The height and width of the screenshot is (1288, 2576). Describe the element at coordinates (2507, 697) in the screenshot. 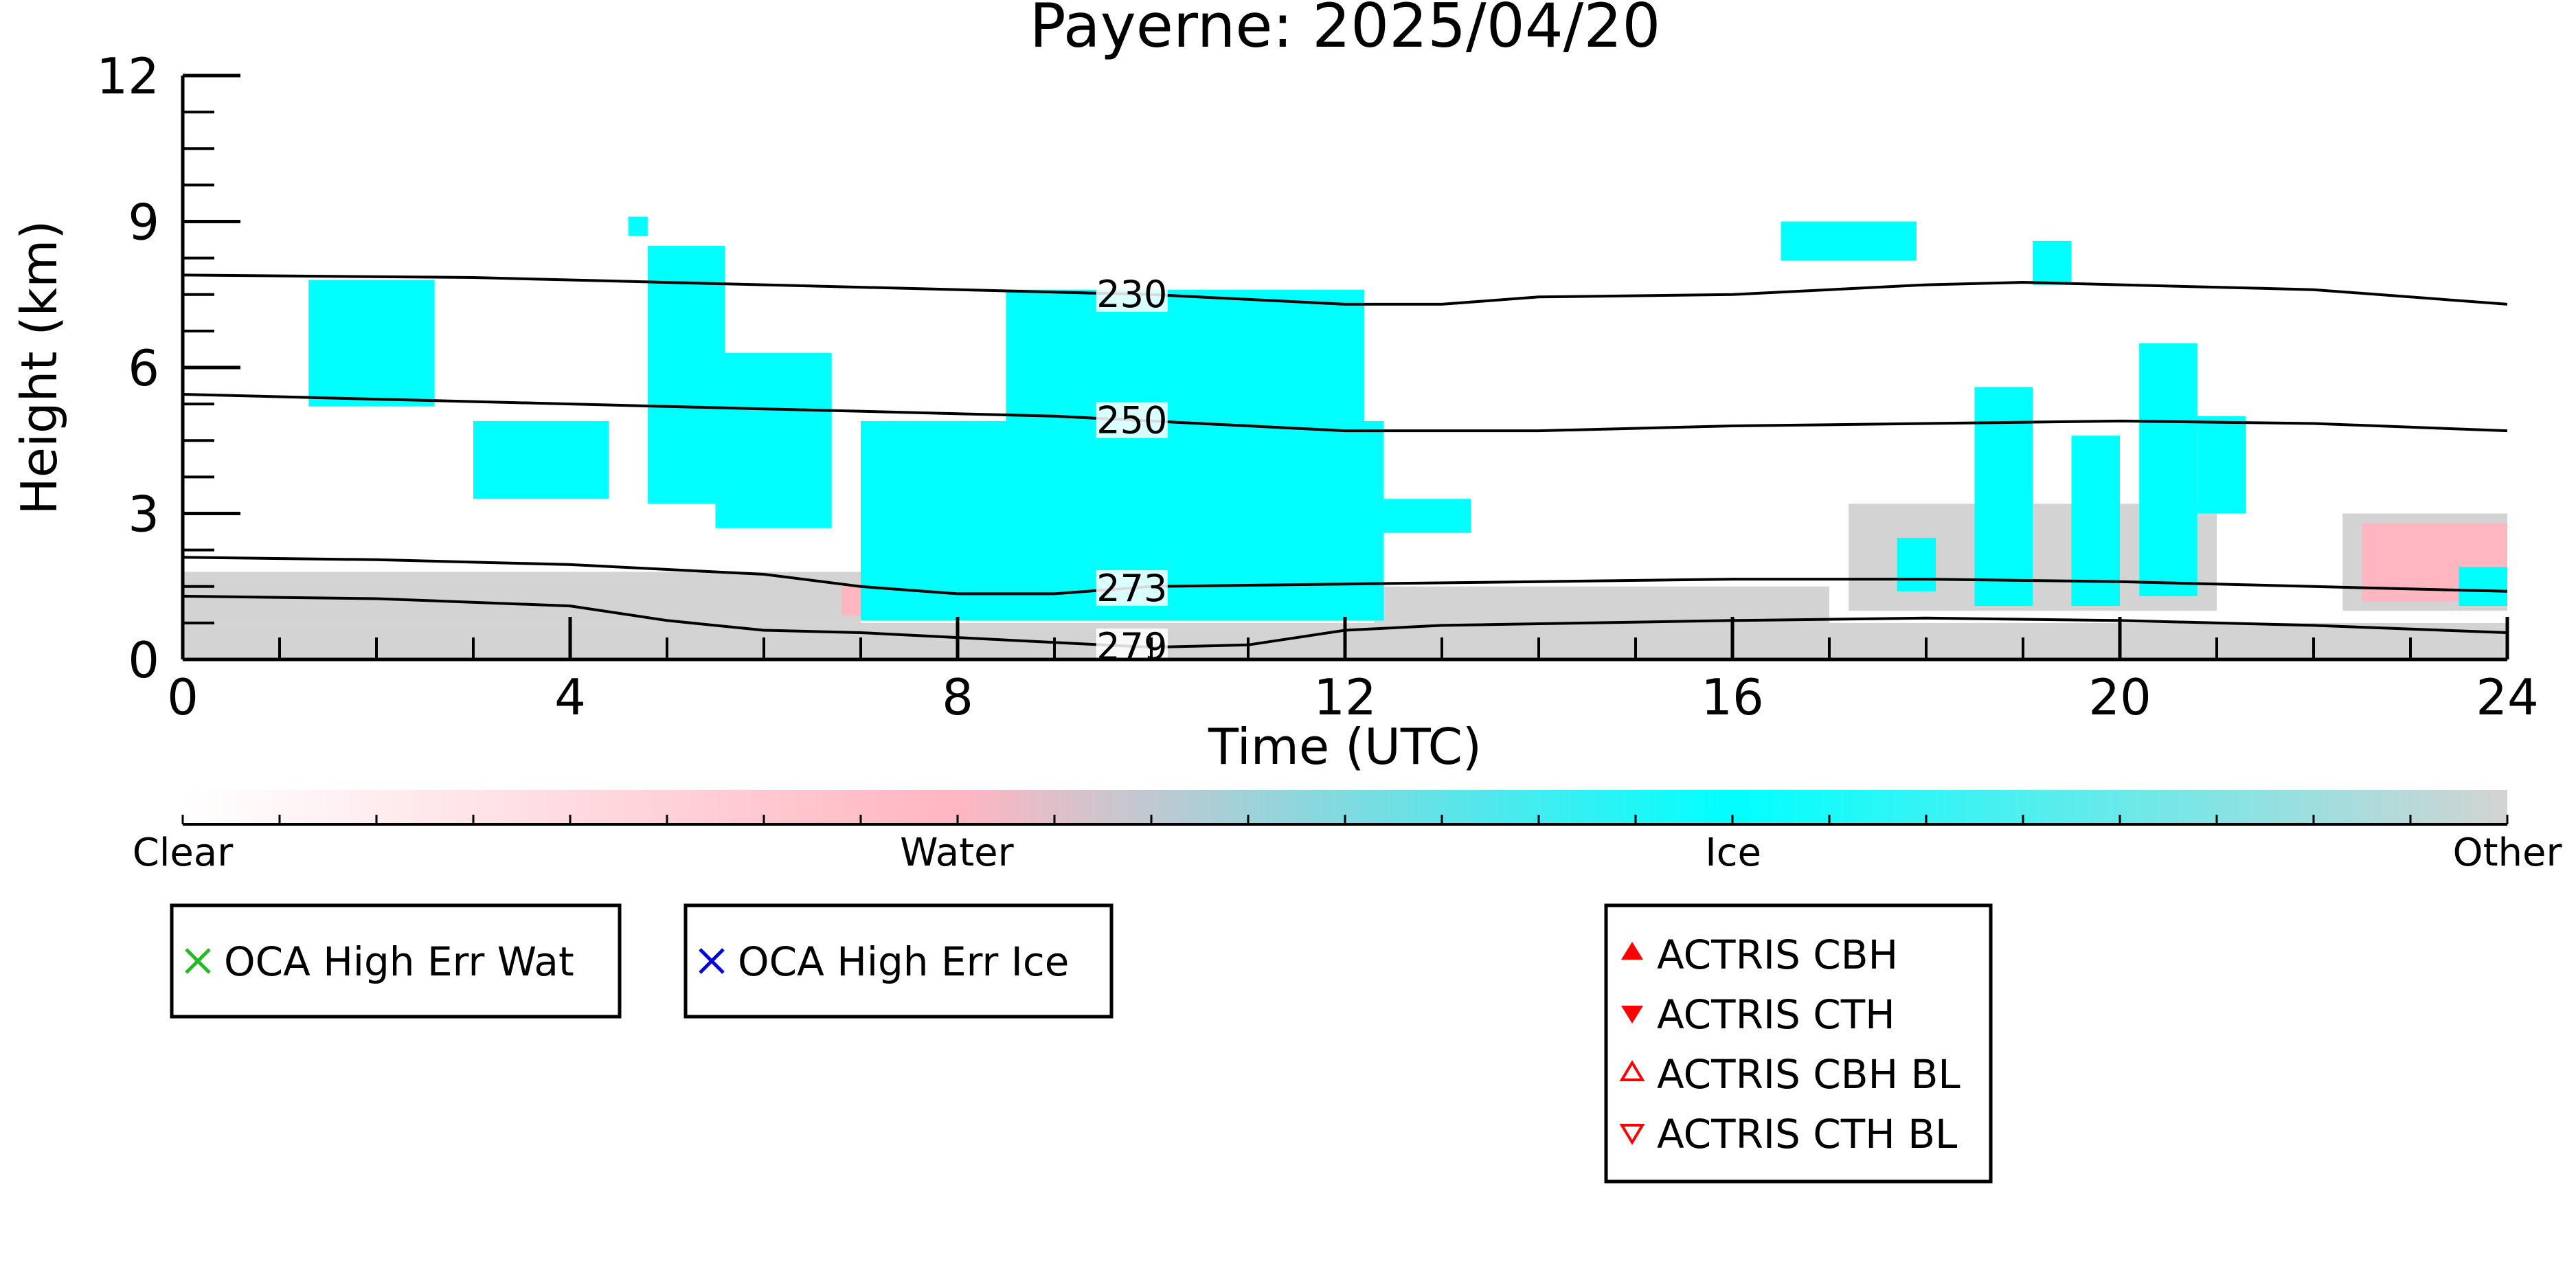

I see `x-tick-label: 24` at that location.